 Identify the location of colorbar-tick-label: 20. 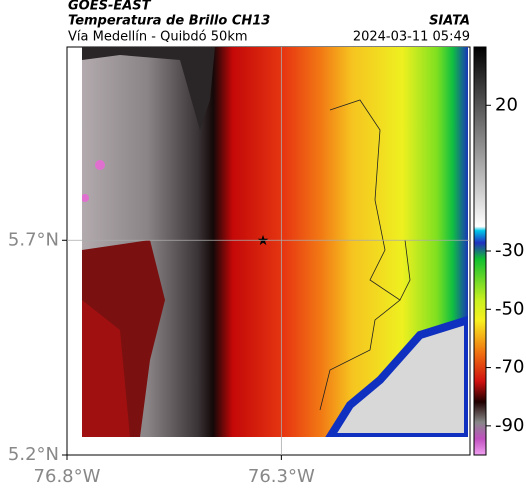
(506, 104).